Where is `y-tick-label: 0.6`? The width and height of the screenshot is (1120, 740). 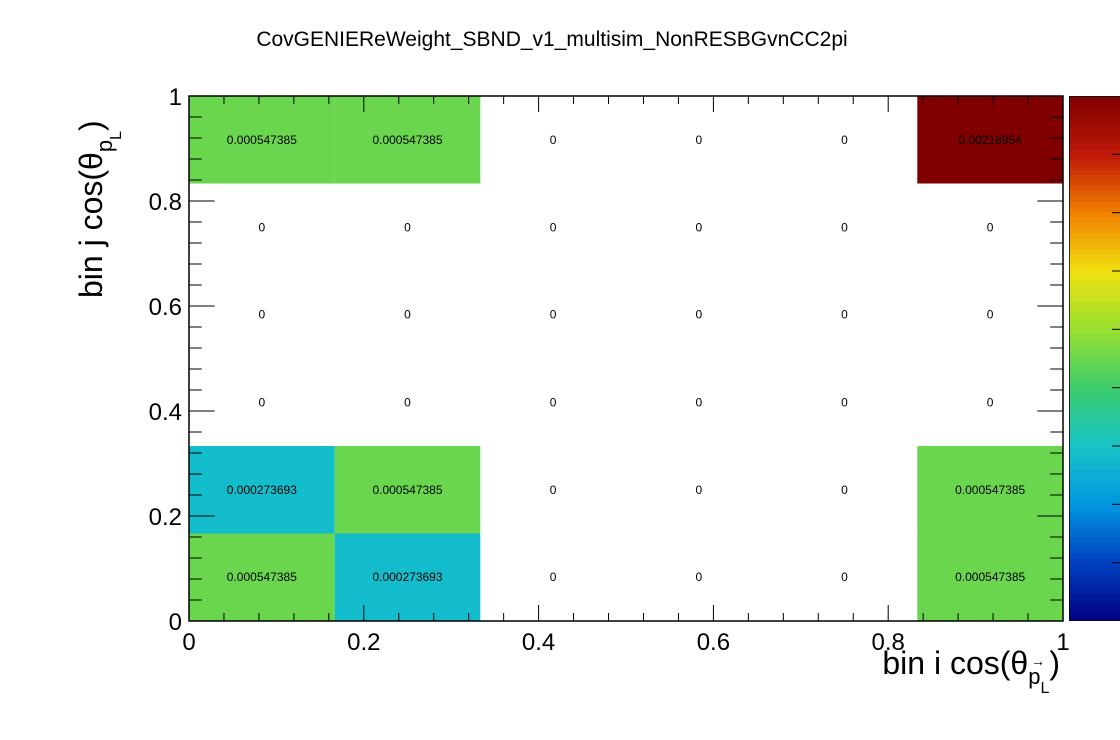
y-tick-label: 0.6 is located at coordinates (165, 307).